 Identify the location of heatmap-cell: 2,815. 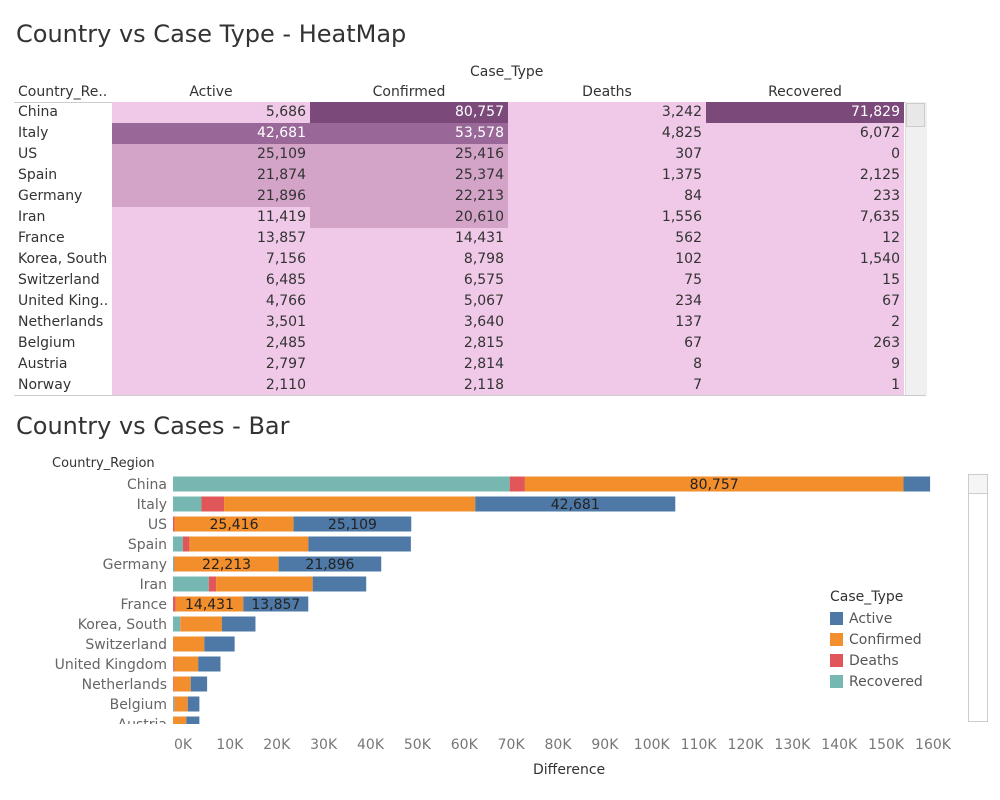
(409, 343).